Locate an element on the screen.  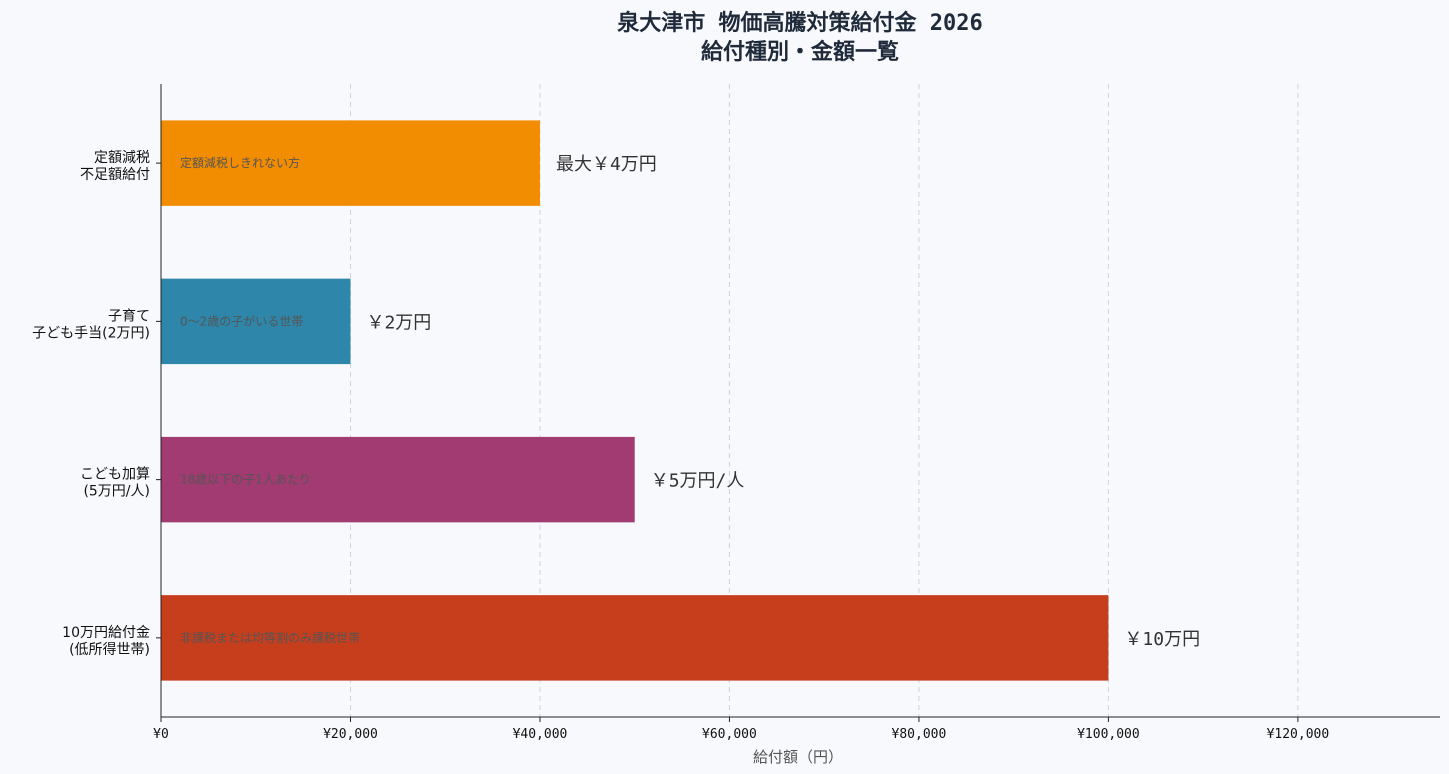
y-tick-label-line: こども加算 is located at coordinates (115, 475).